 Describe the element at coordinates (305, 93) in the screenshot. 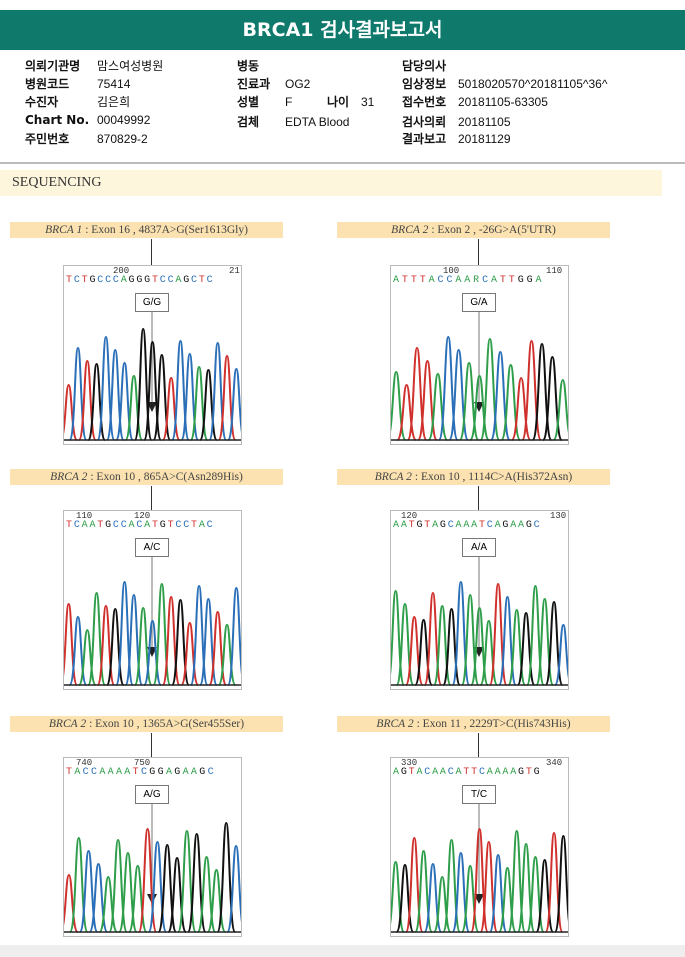

I see `info-col-2: 병동 진료과 OG2 성별 F 나이 31 검체 EDTA Blood` at that location.